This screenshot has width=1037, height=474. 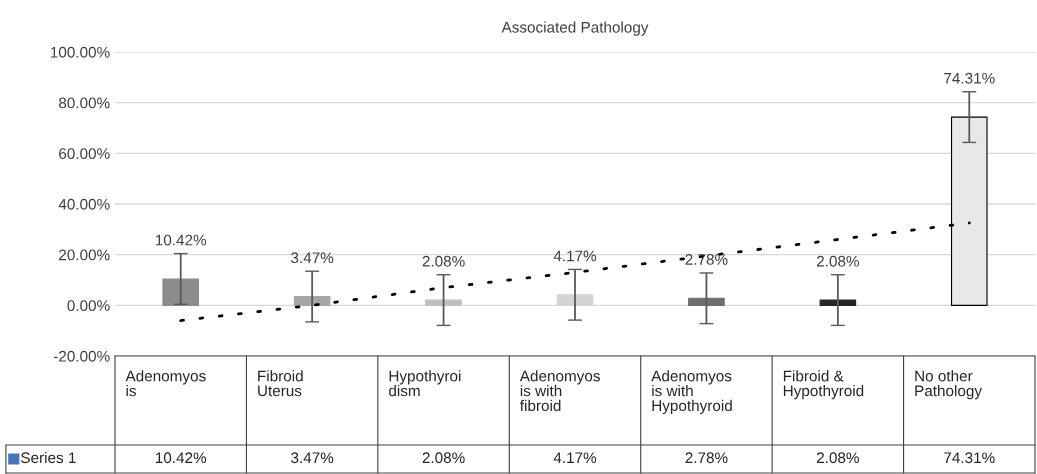 I want to click on data-label: 10.42%, so click(x=181, y=458).